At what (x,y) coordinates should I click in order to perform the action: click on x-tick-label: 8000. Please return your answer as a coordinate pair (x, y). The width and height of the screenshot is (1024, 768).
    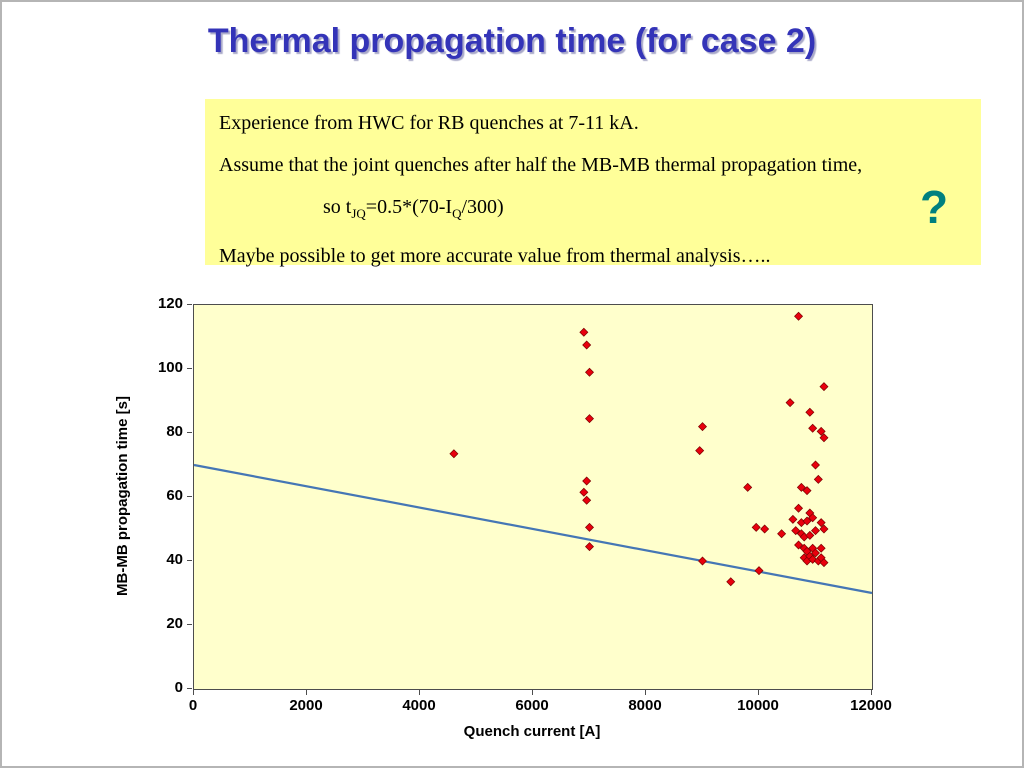
    Looking at the image, I should click on (645, 705).